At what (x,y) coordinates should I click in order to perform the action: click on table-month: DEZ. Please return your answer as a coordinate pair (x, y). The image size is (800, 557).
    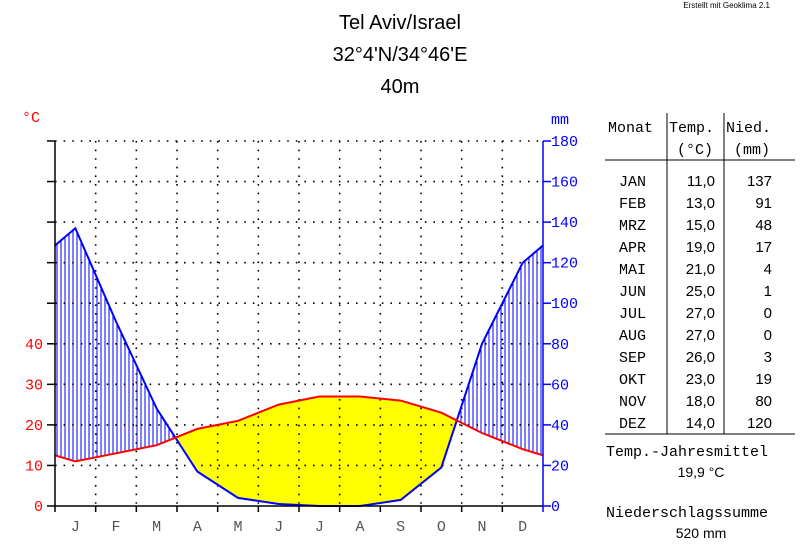
    Looking at the image, I should click on (632, 424).